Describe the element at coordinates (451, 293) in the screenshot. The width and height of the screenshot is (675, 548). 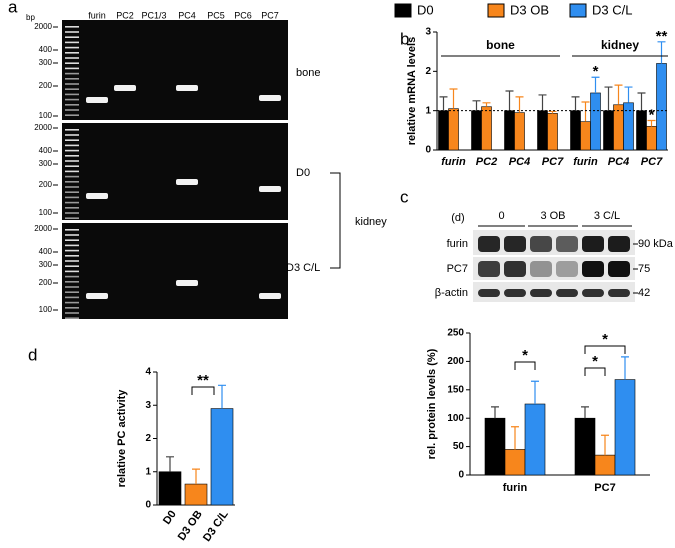
I see `blot-row-label: β-actin` at that location.